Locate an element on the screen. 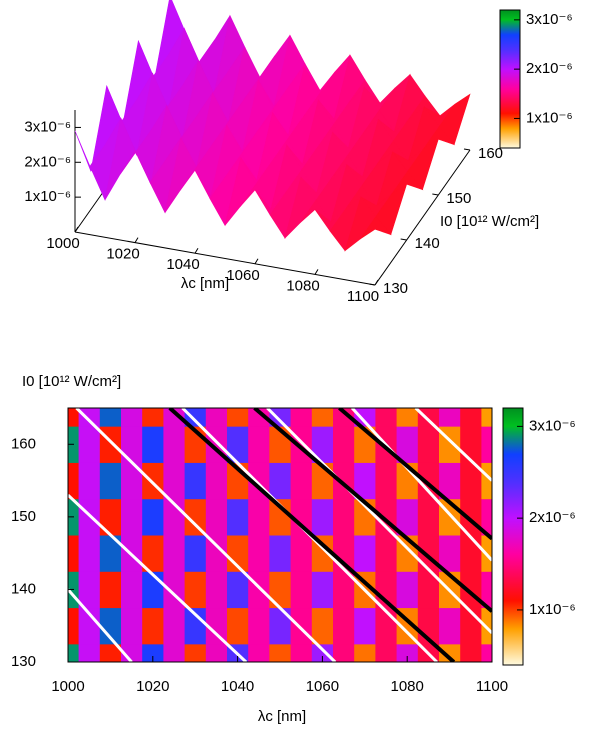  x-tick-label: 1080 is located at coordinates (407, 686).